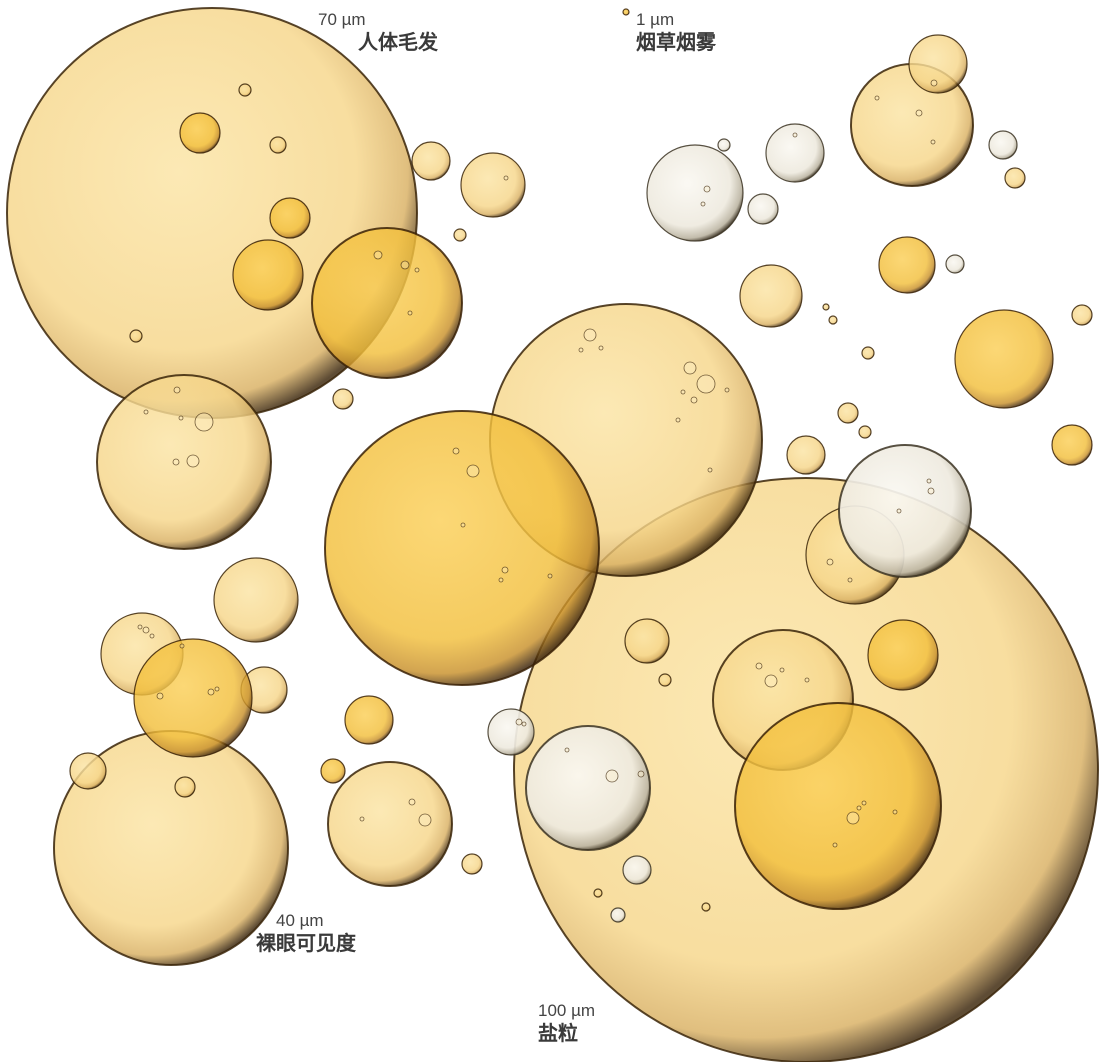 The image size is (1100, 1062). I want to click on label-salt-size: 100 µm, so click(567, 1010).